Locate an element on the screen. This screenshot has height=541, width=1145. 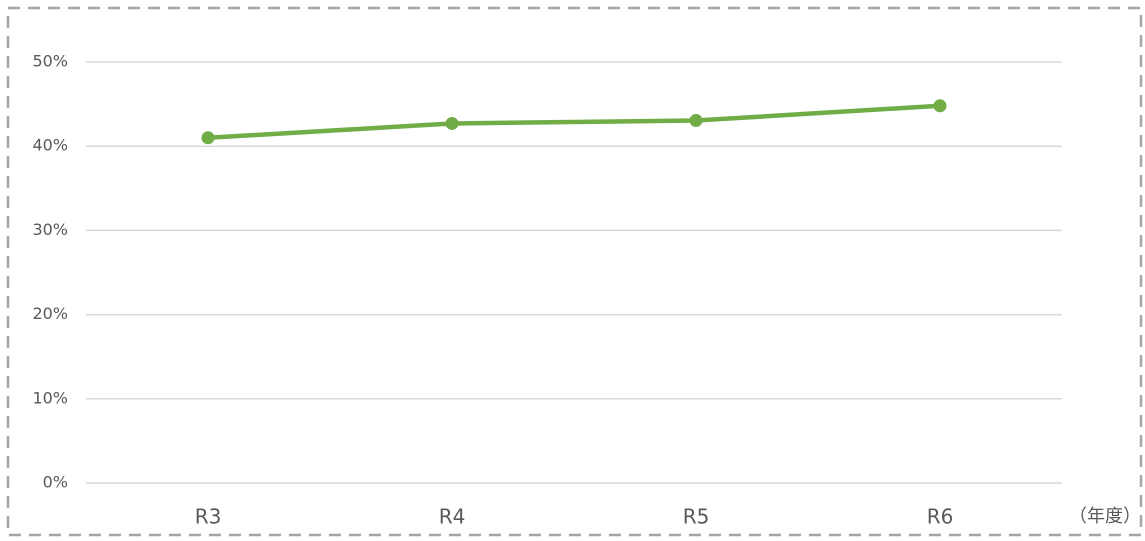
y-tick-label: 10% is located at coordinates (50, 397).